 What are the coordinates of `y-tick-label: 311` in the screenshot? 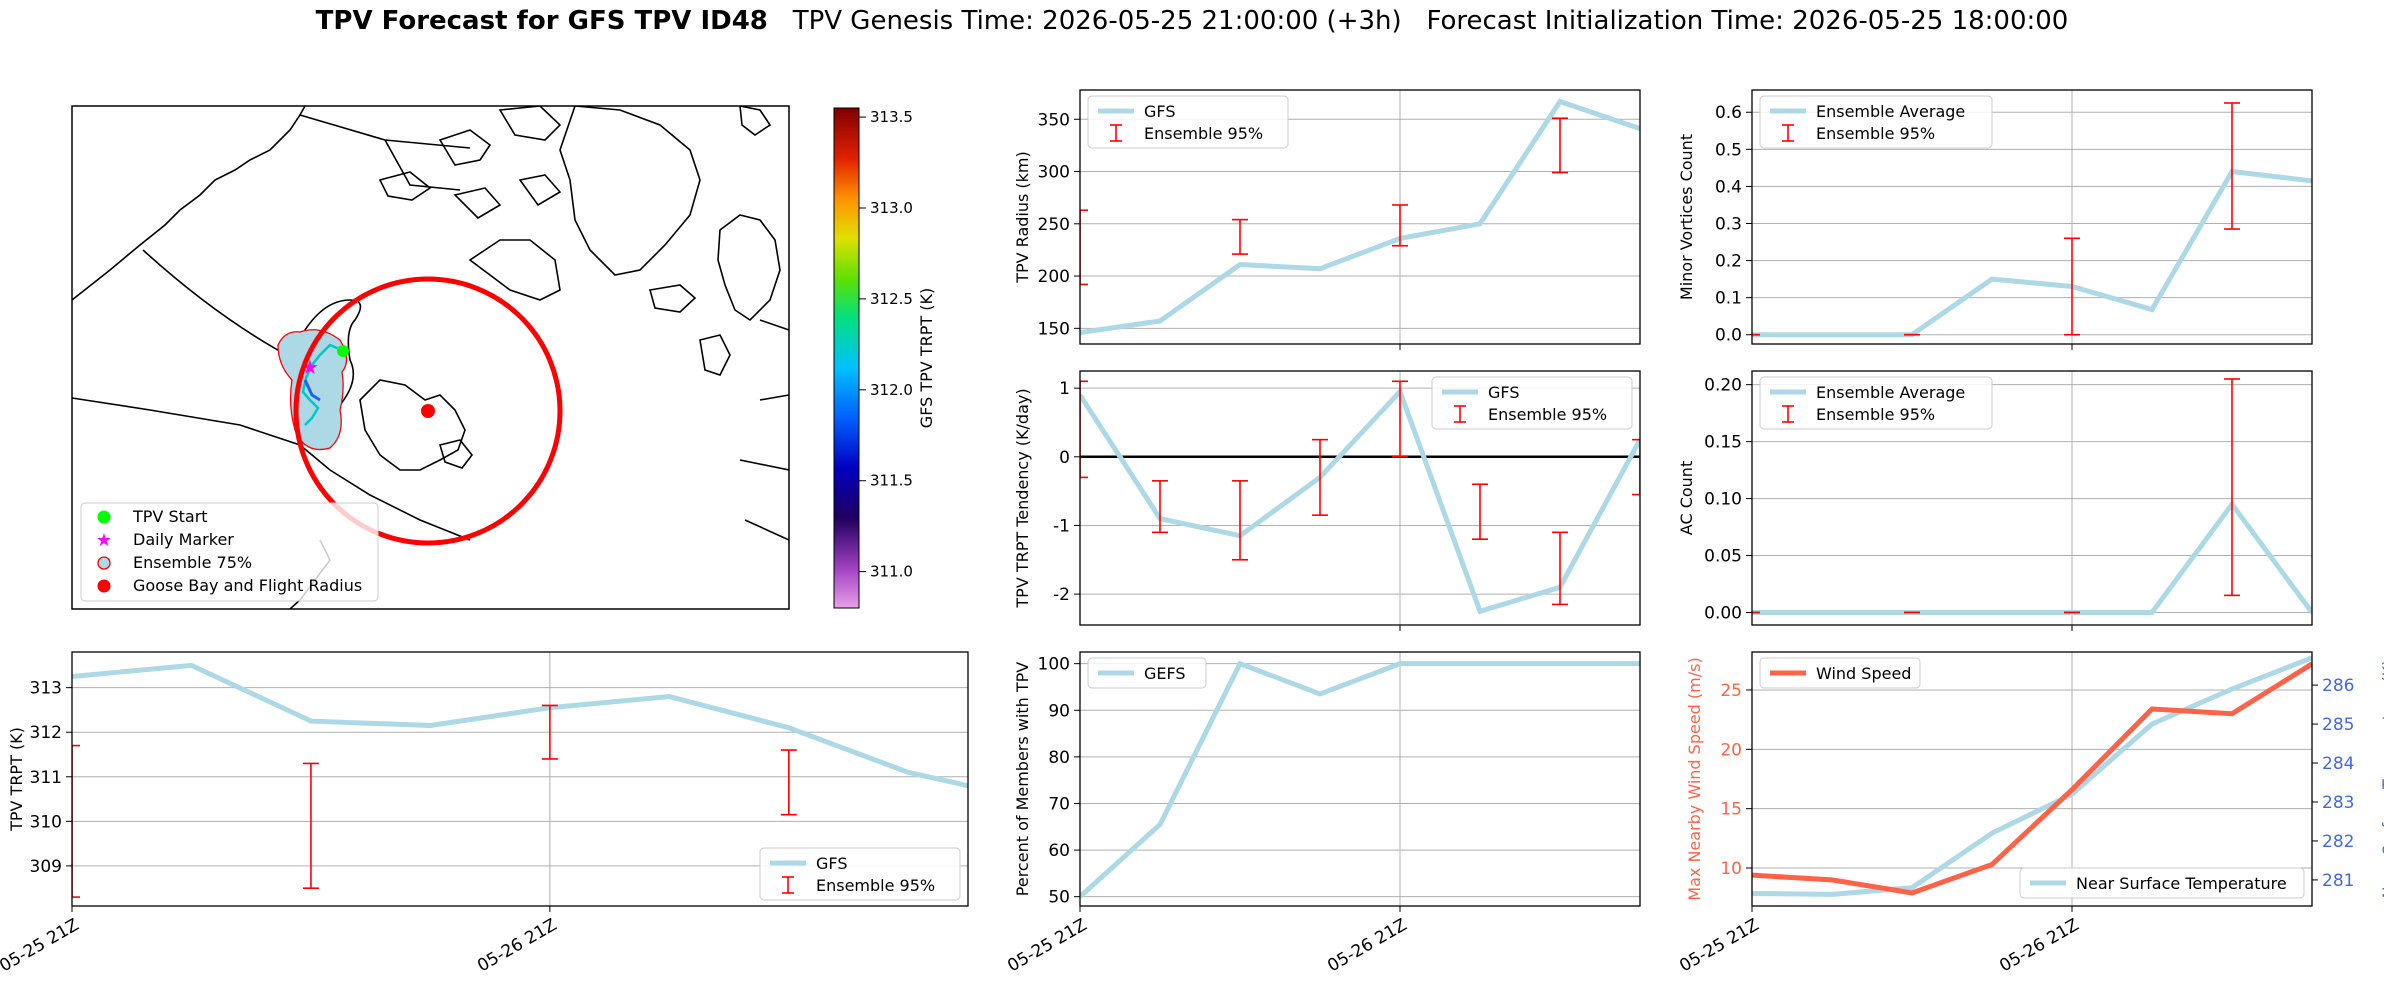 It's located at (46, 778).